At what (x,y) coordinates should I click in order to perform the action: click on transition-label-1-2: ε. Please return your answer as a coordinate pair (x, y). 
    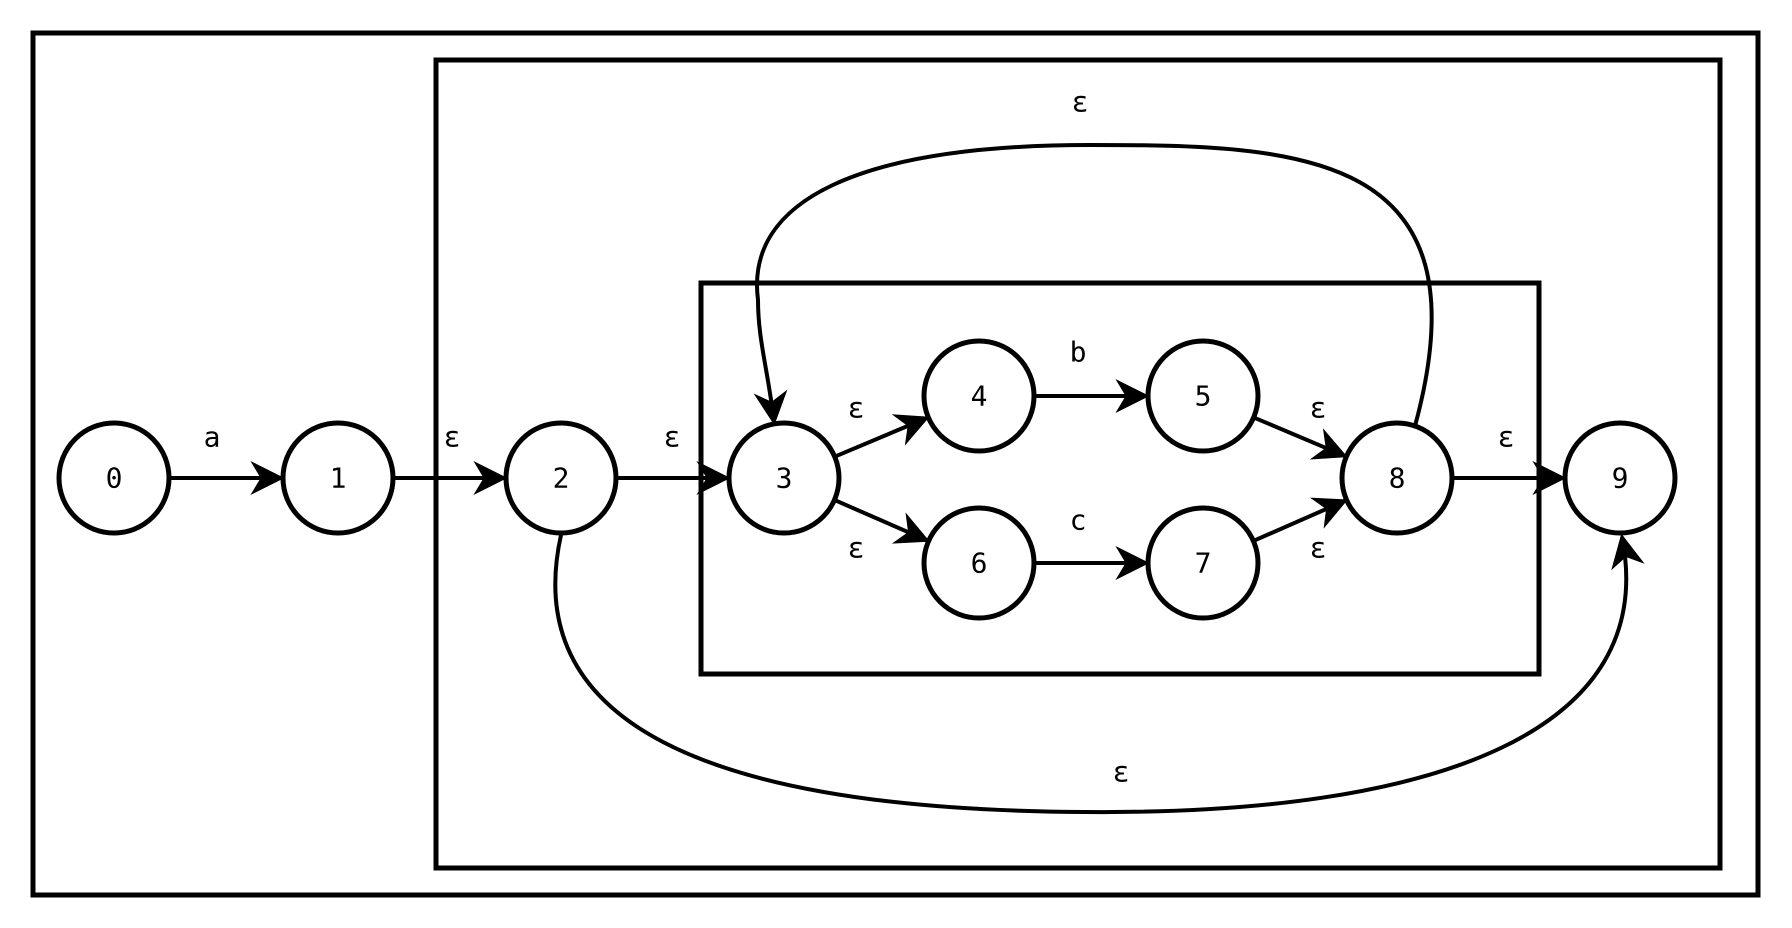
    Looking at the image, I should click on (452, 437).